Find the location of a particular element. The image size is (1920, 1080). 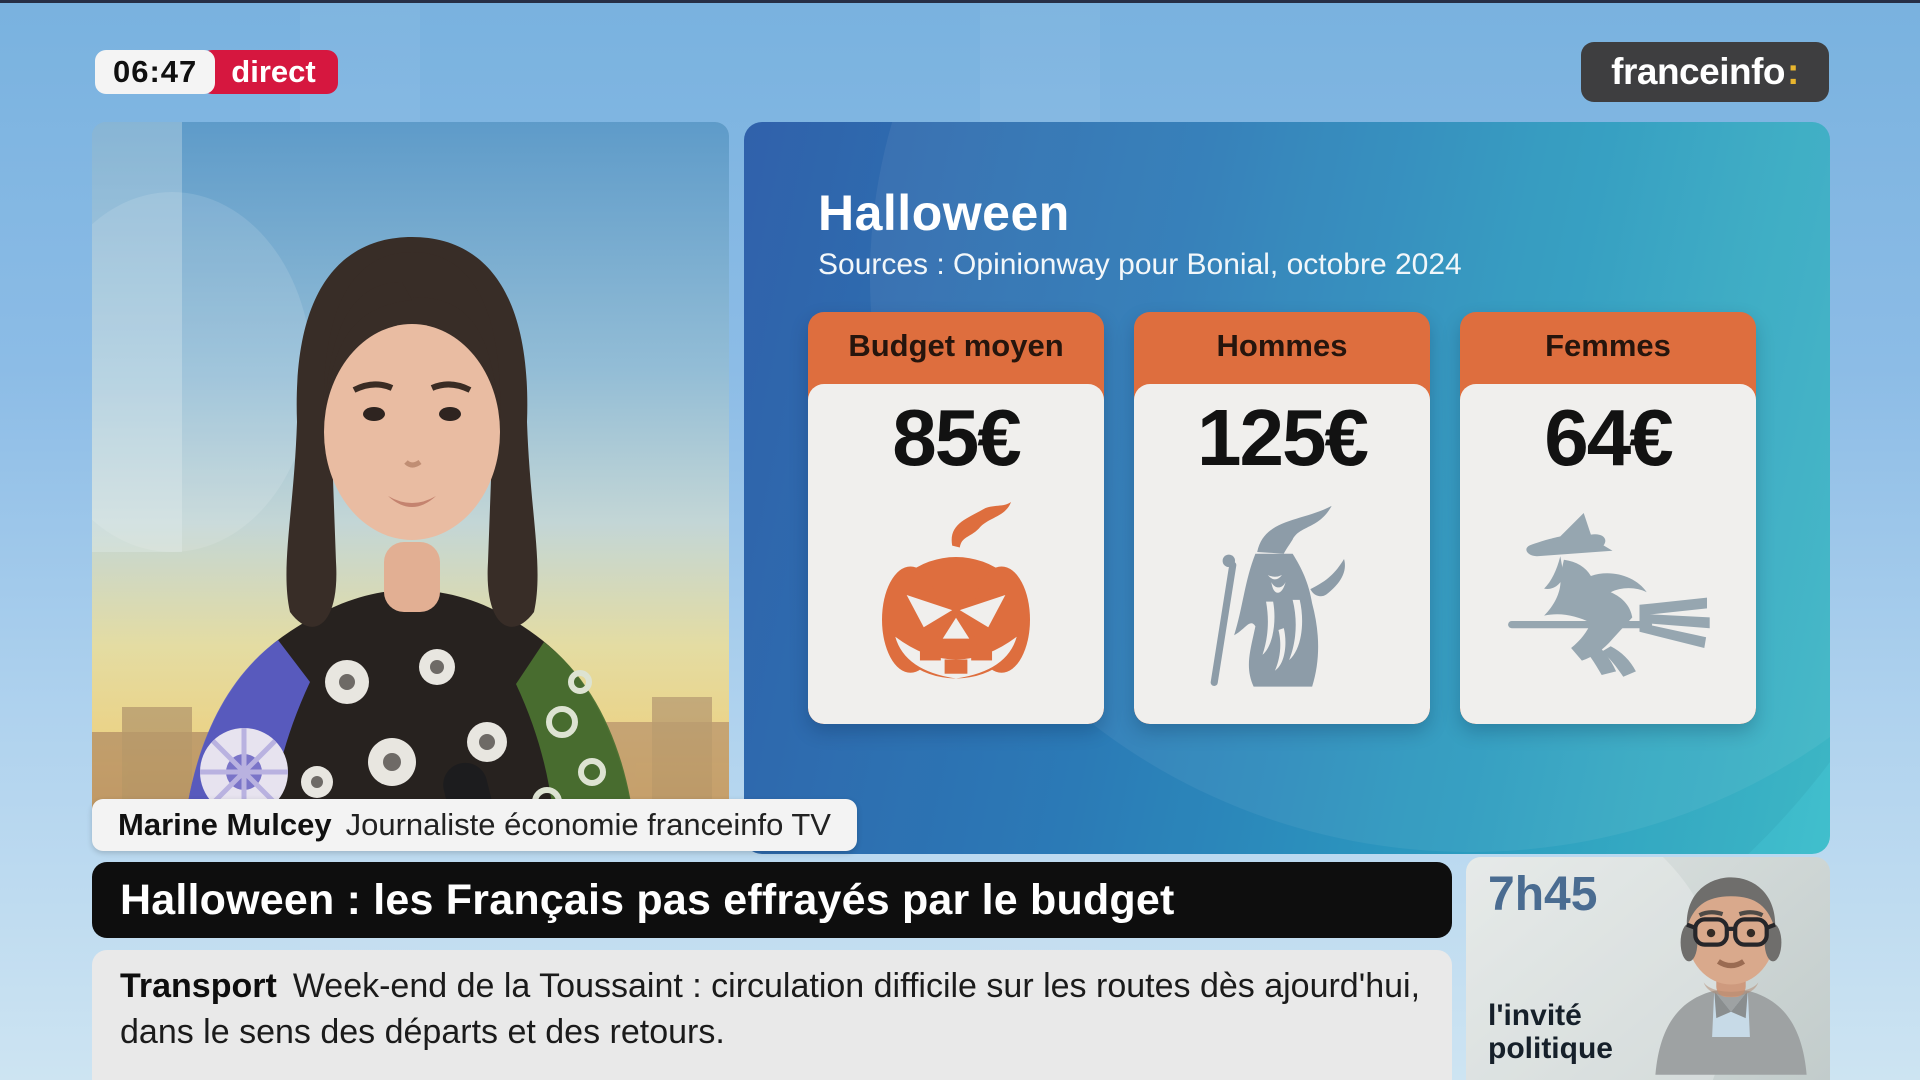

live-badge: direct is located at coordinates (269, 72).